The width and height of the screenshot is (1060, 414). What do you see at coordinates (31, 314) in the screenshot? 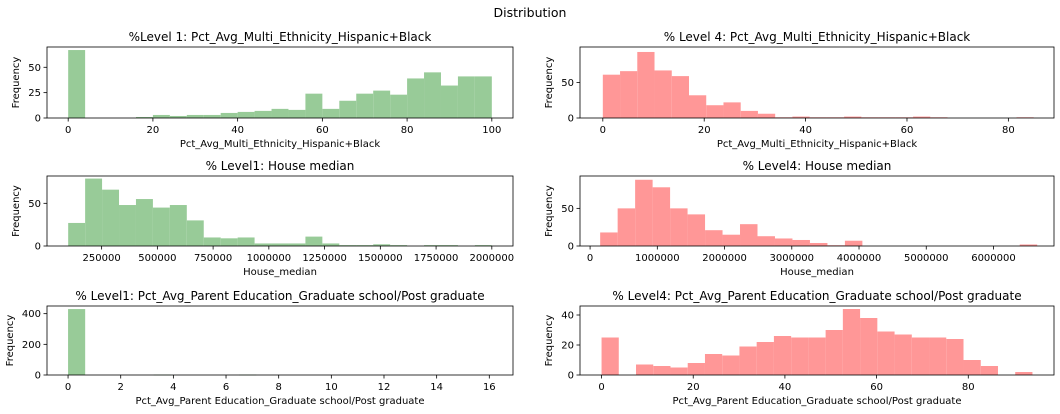
I see `y-tick-label: 400` at bounding box center [31, 314].